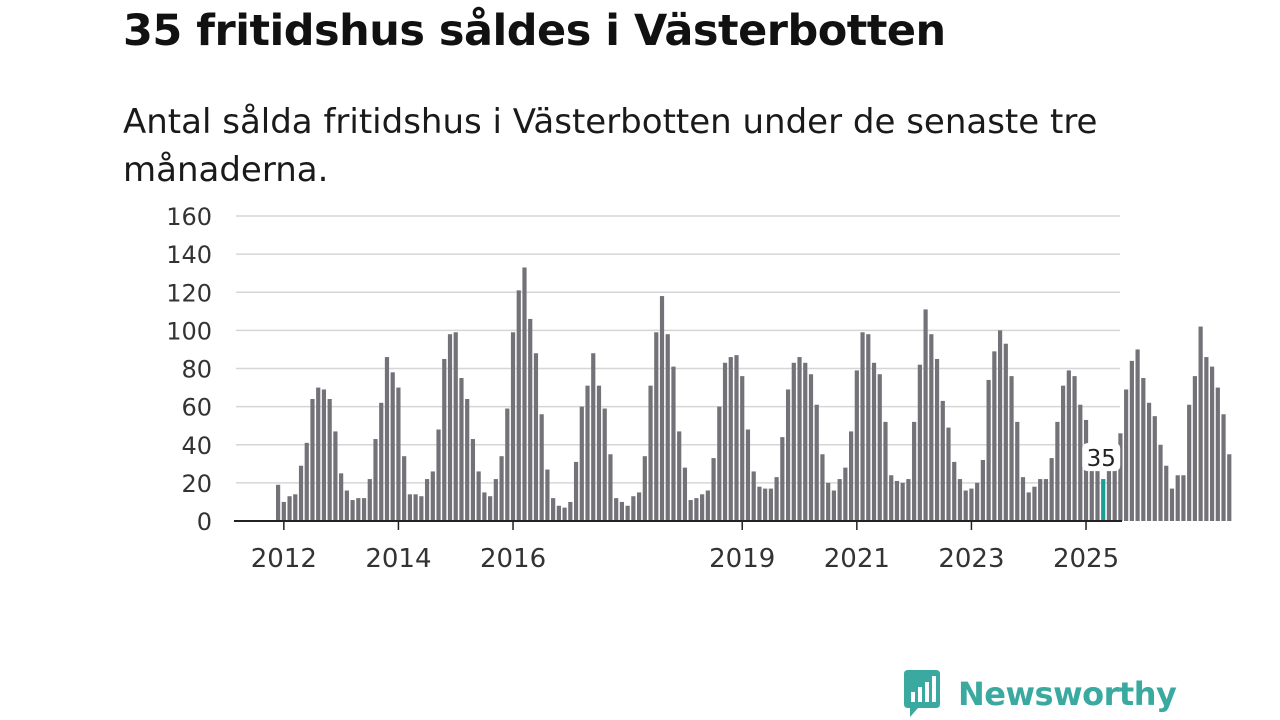 The width and height of the screenshot is (1280, 720). Describe the element at coordinates (1101, 457) in the screenshot. I see `value-label-background` at that location.